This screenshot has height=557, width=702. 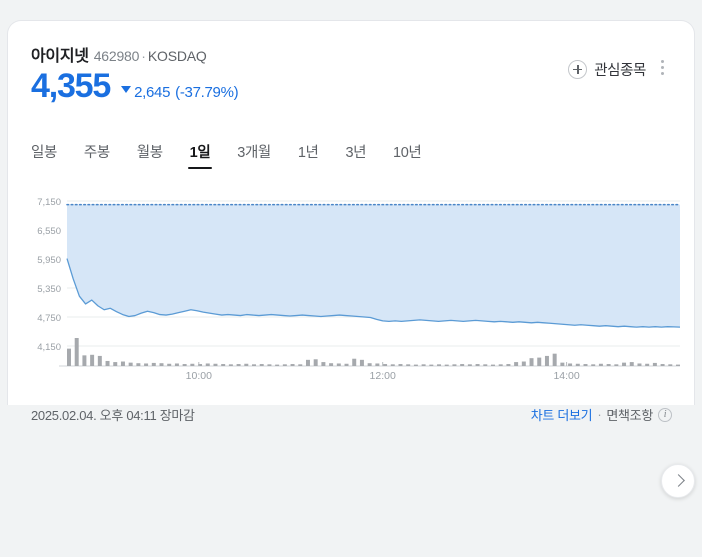 I want to click on info-icon: i, so click(x=665, y=414).